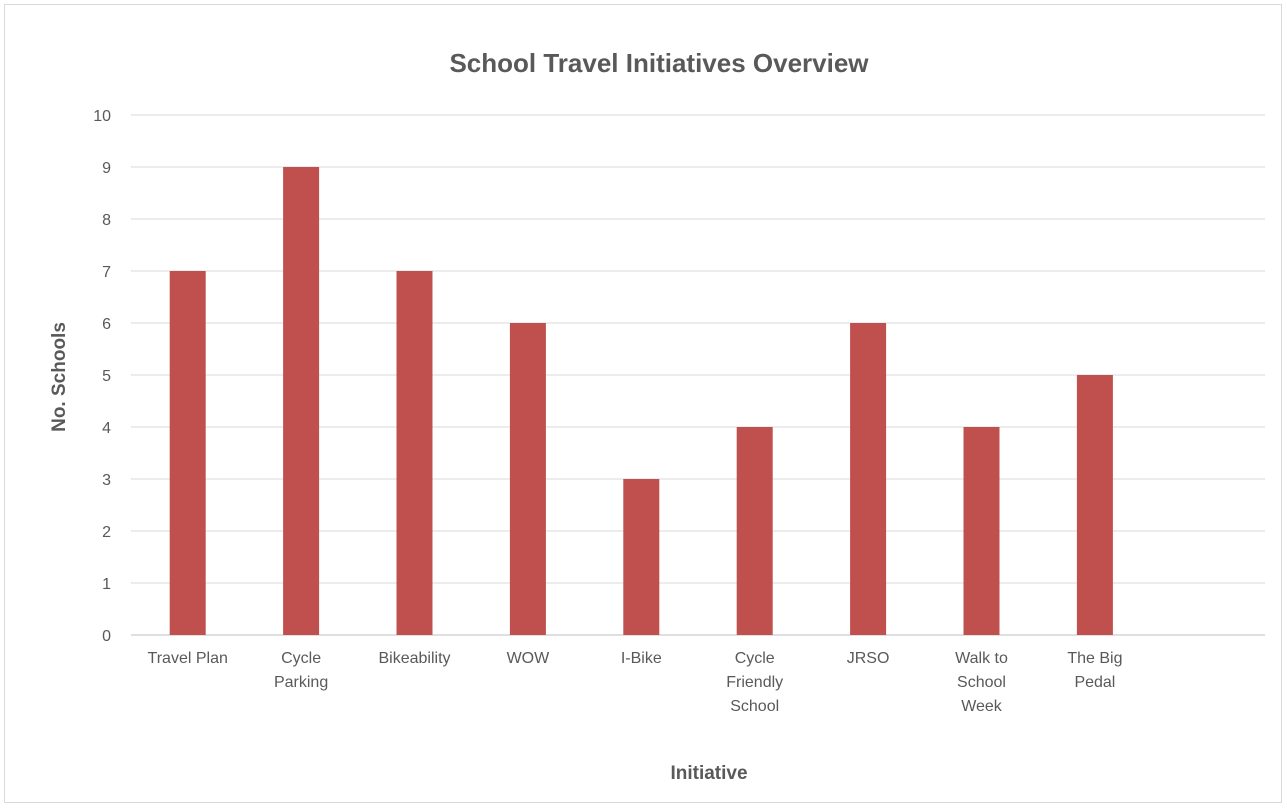  Describe the element at coordinates (106, 272) in the screenshot. I see `y-tick-label: 7` at that location.